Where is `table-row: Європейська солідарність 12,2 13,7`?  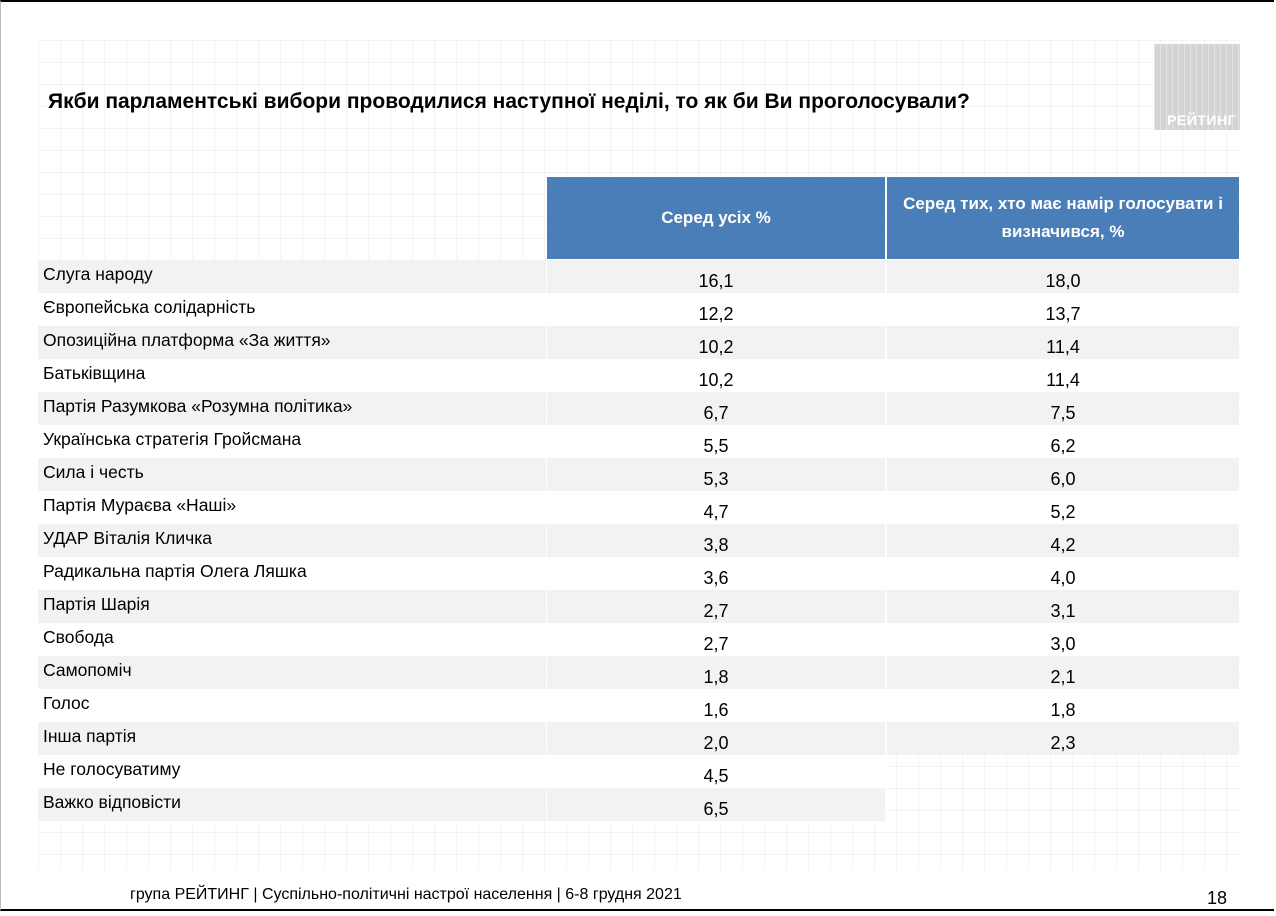
table-row: Європейська солідарність 12,2 13,7 is located at coordinates (638, 309).